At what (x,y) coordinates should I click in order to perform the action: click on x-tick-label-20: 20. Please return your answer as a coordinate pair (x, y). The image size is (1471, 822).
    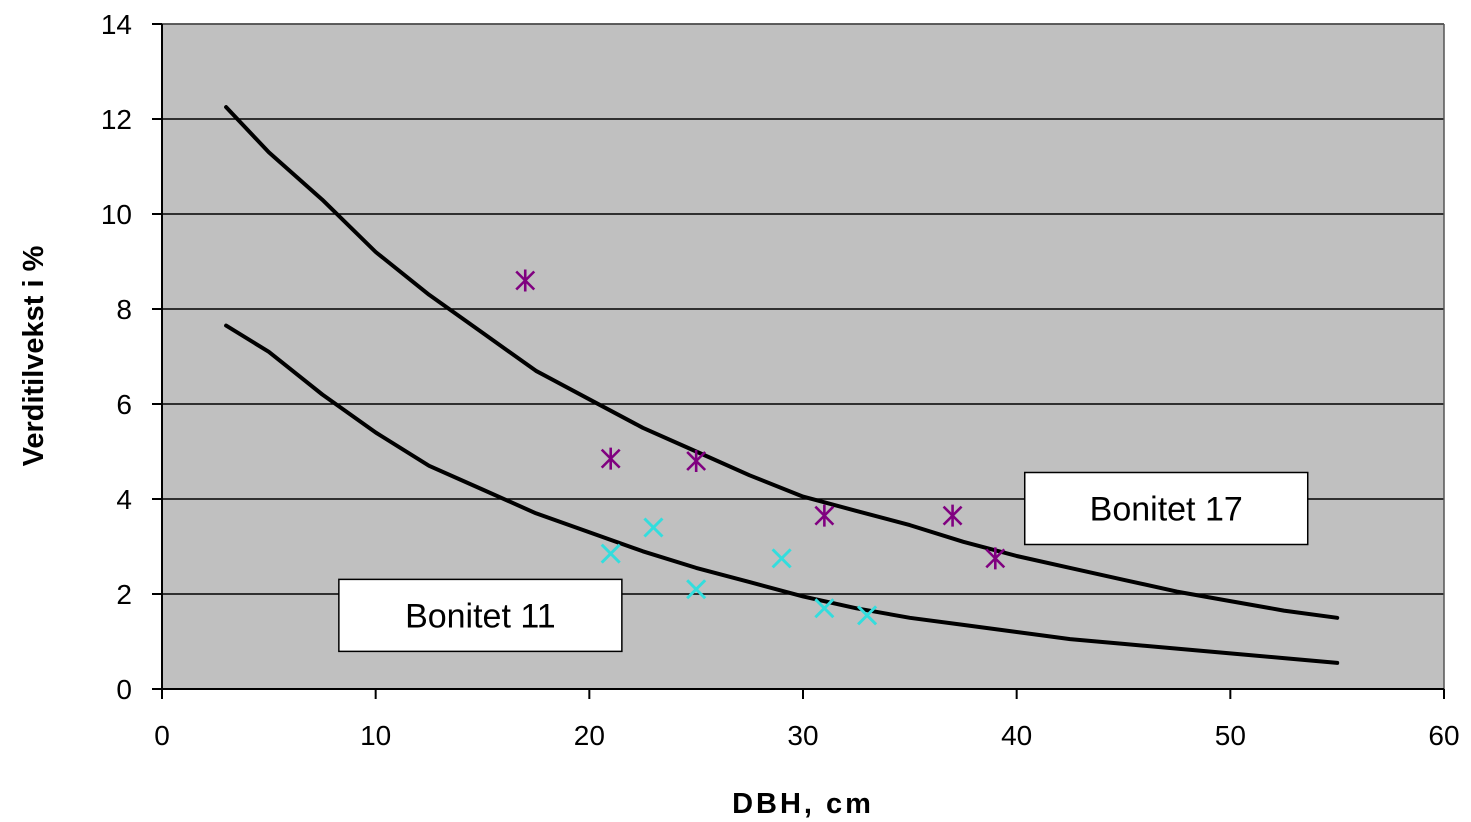
    Looking at the image, I should click on (589, 735).